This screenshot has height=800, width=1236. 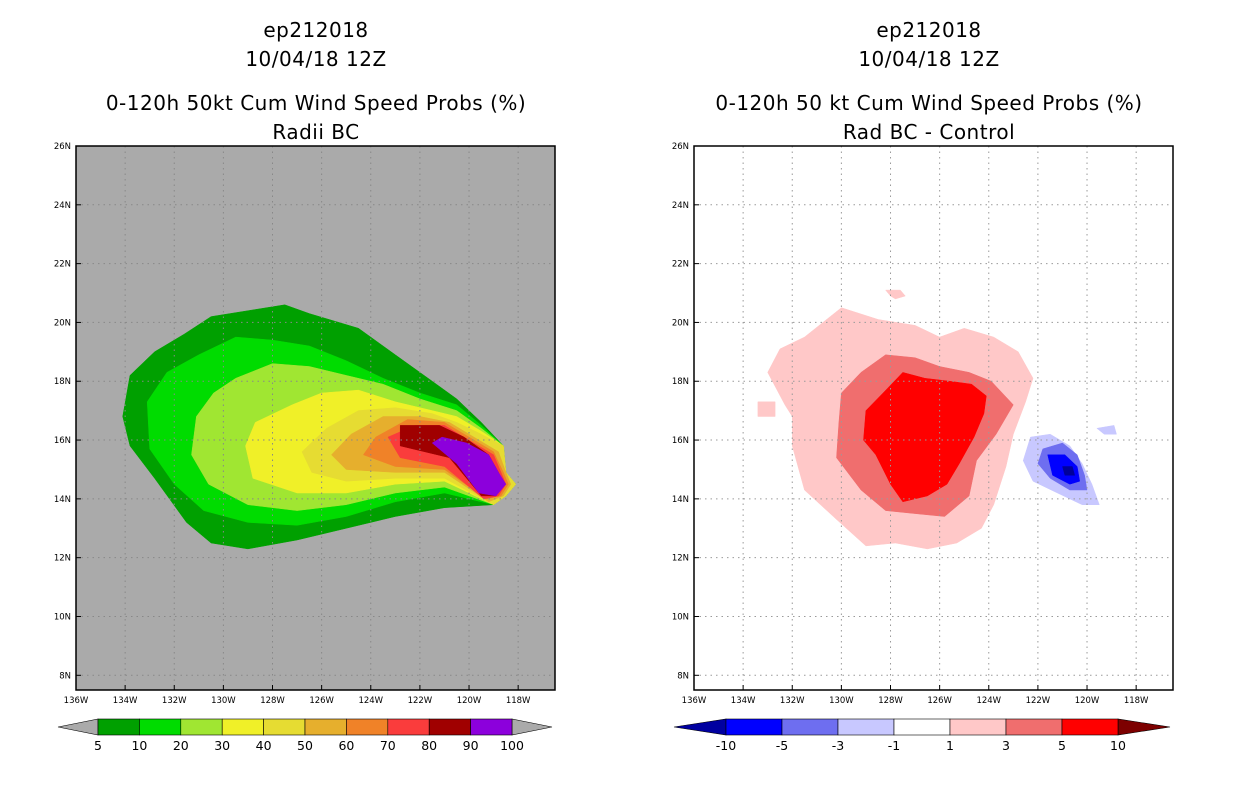 What do you see at coordinates (782, 745) in the screenshot?
I see `colorbar-label: -5` at bounding box center [782, 745].